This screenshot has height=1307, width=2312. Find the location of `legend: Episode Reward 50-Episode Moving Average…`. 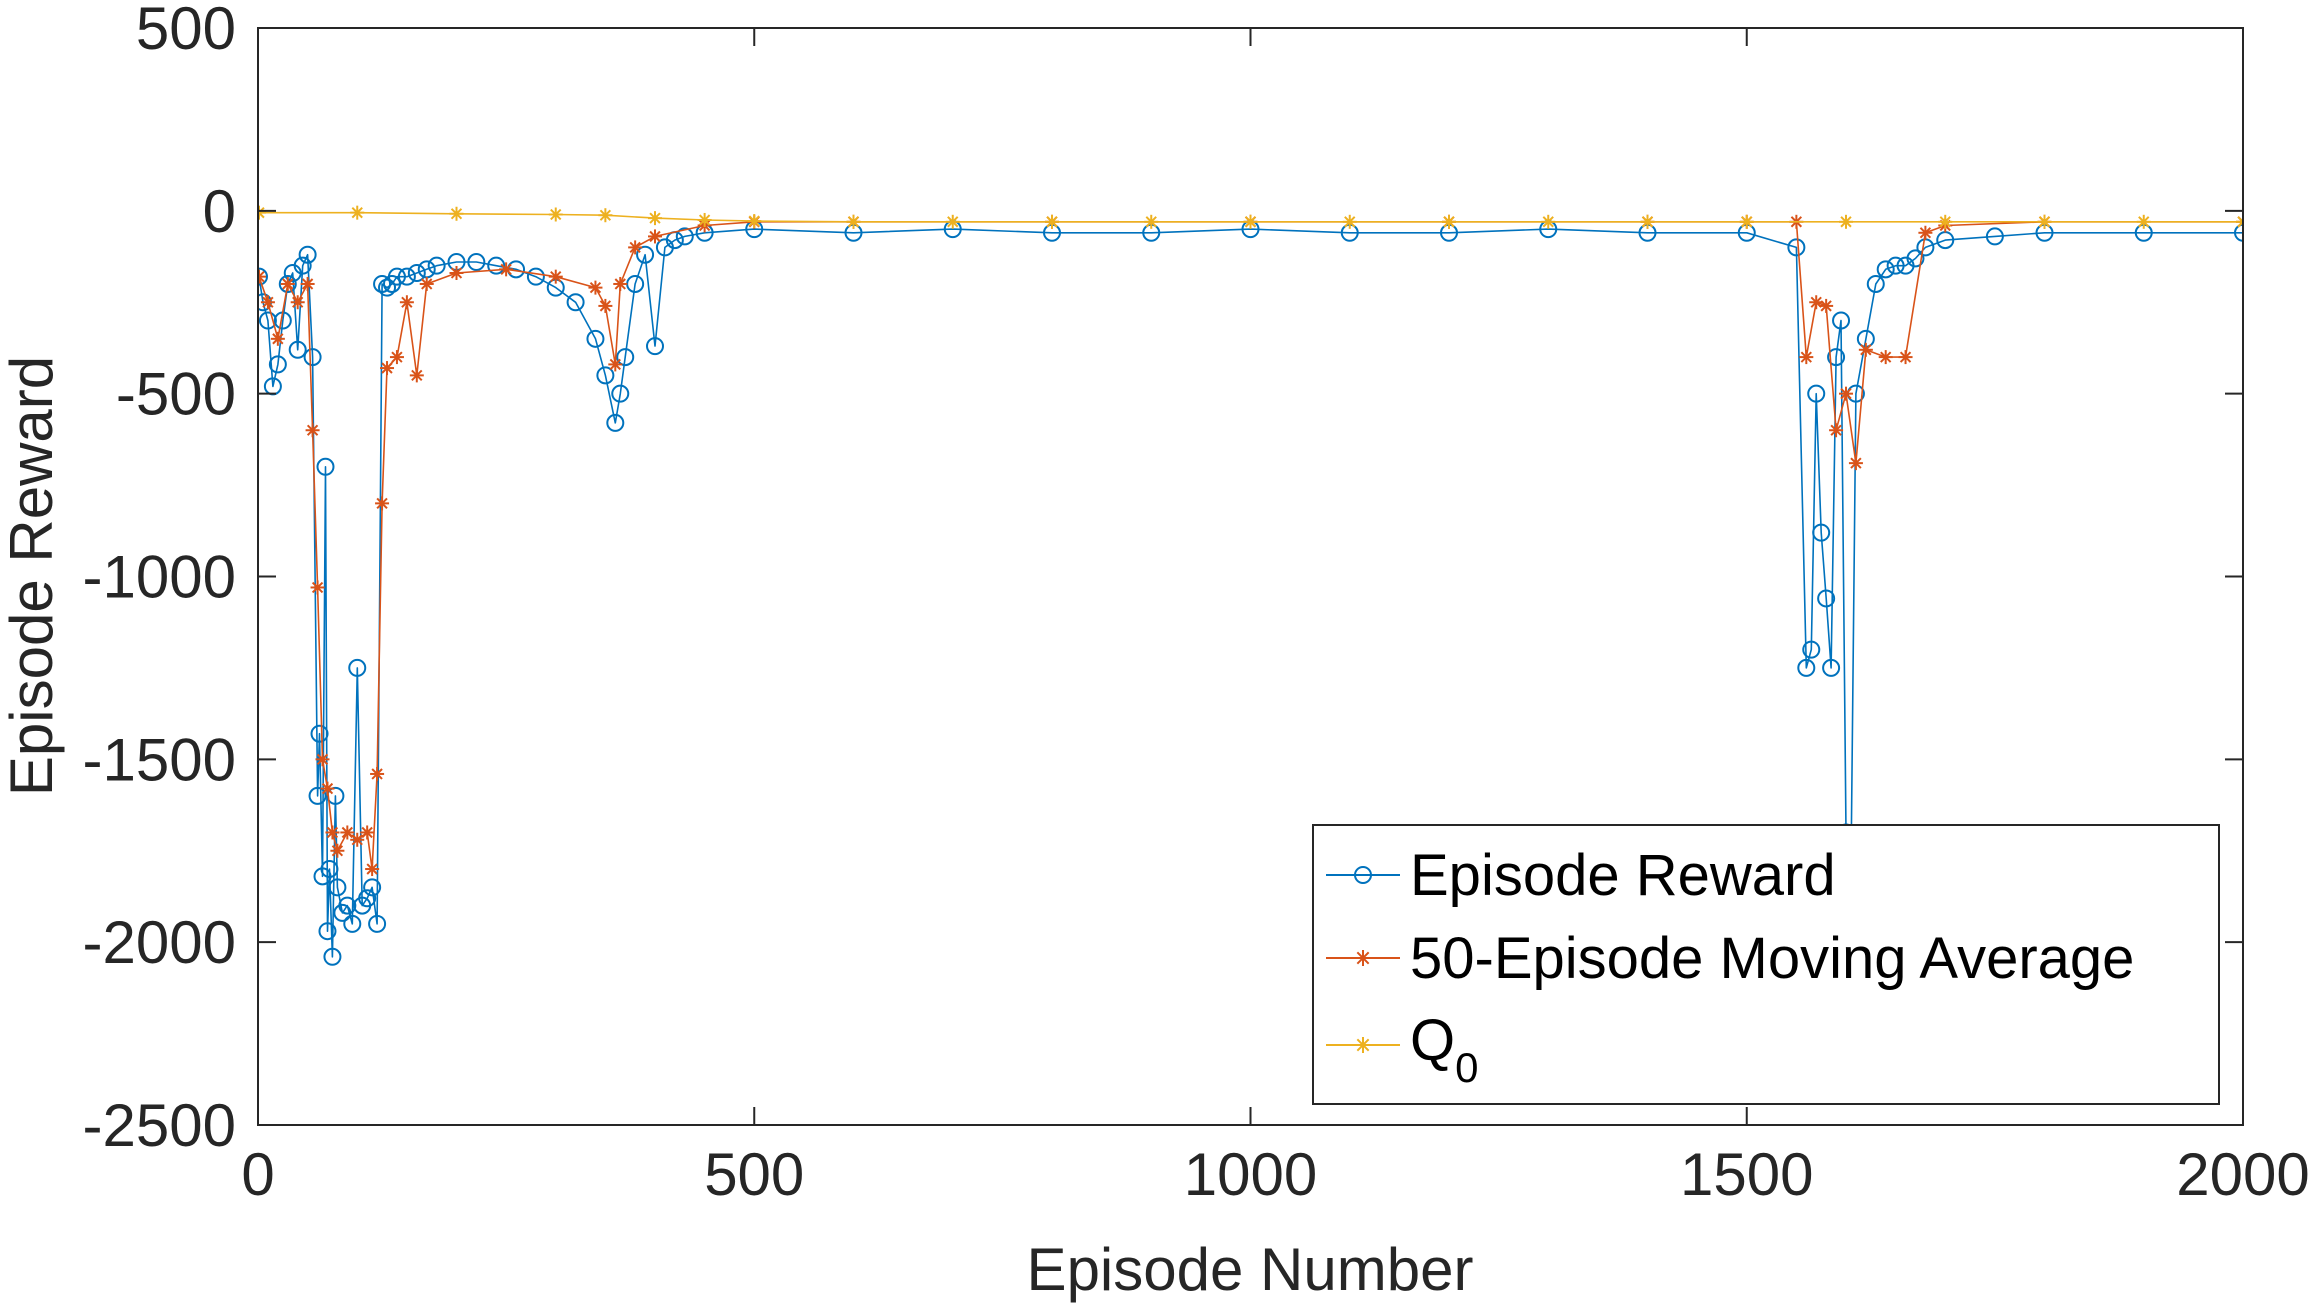

legend: Episode Reward 50-Episode Moving Average… is located at coordinates (1766, 964).